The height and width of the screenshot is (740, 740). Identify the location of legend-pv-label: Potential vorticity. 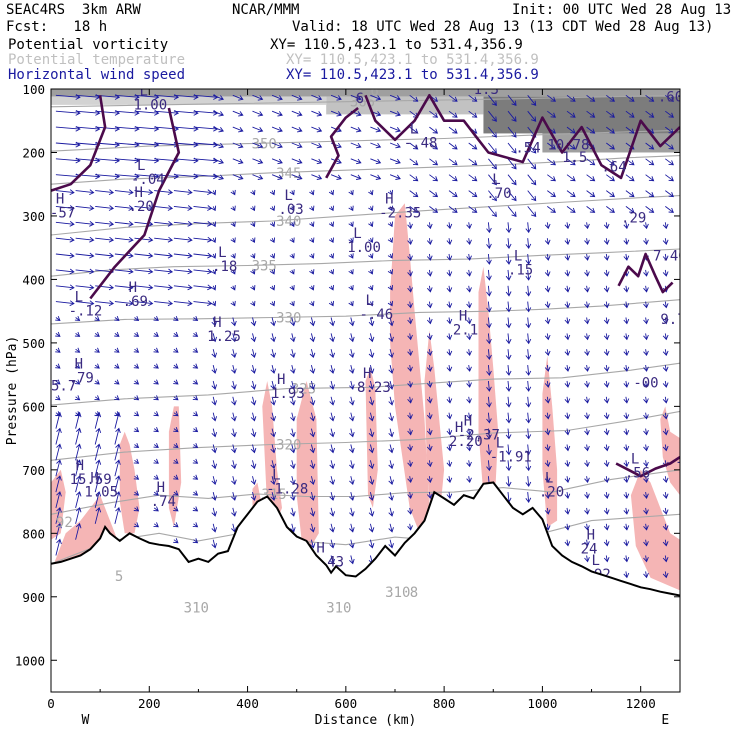
(88, 45).